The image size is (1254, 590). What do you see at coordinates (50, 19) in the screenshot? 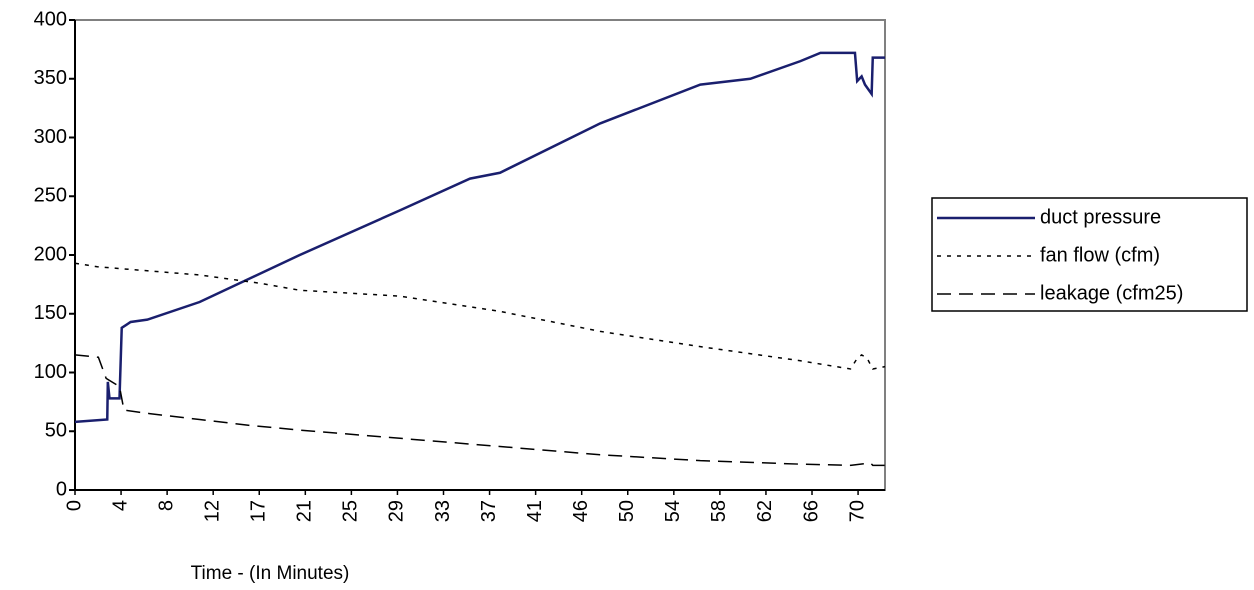
I see `y-tick-label: 400` at bounding box center [50, 19].